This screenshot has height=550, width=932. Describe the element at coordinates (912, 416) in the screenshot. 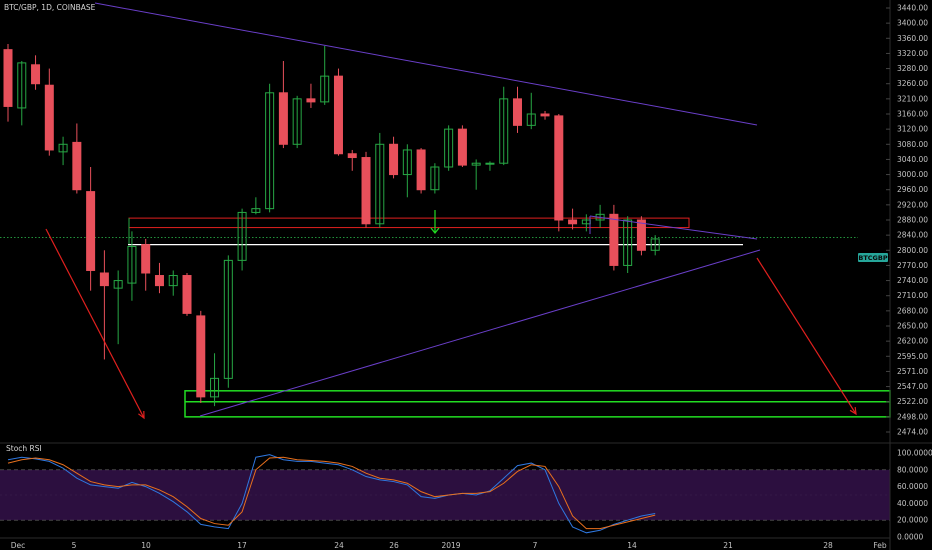

I see `price-tick-label: 2498.00` at that location.